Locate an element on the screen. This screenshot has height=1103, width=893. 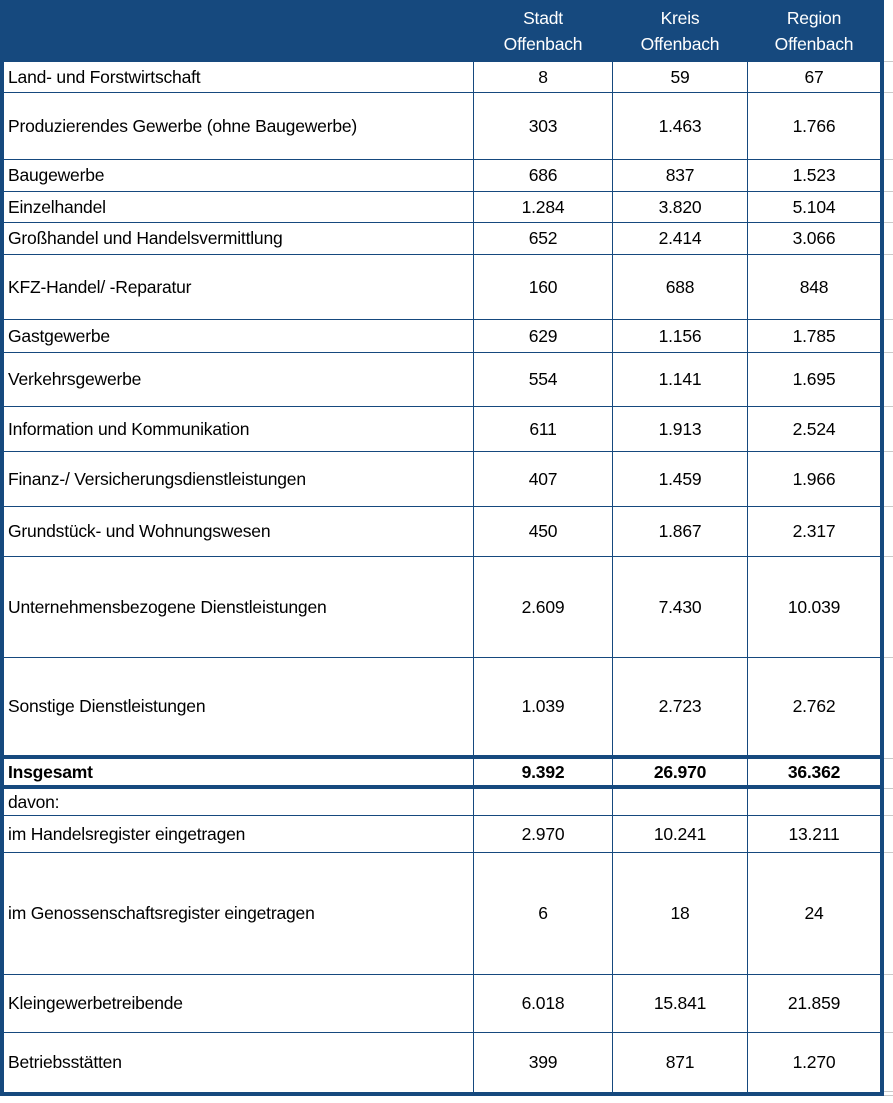
header-col-kreis: Kreis Offenbach is located at coordinates (679, 31).